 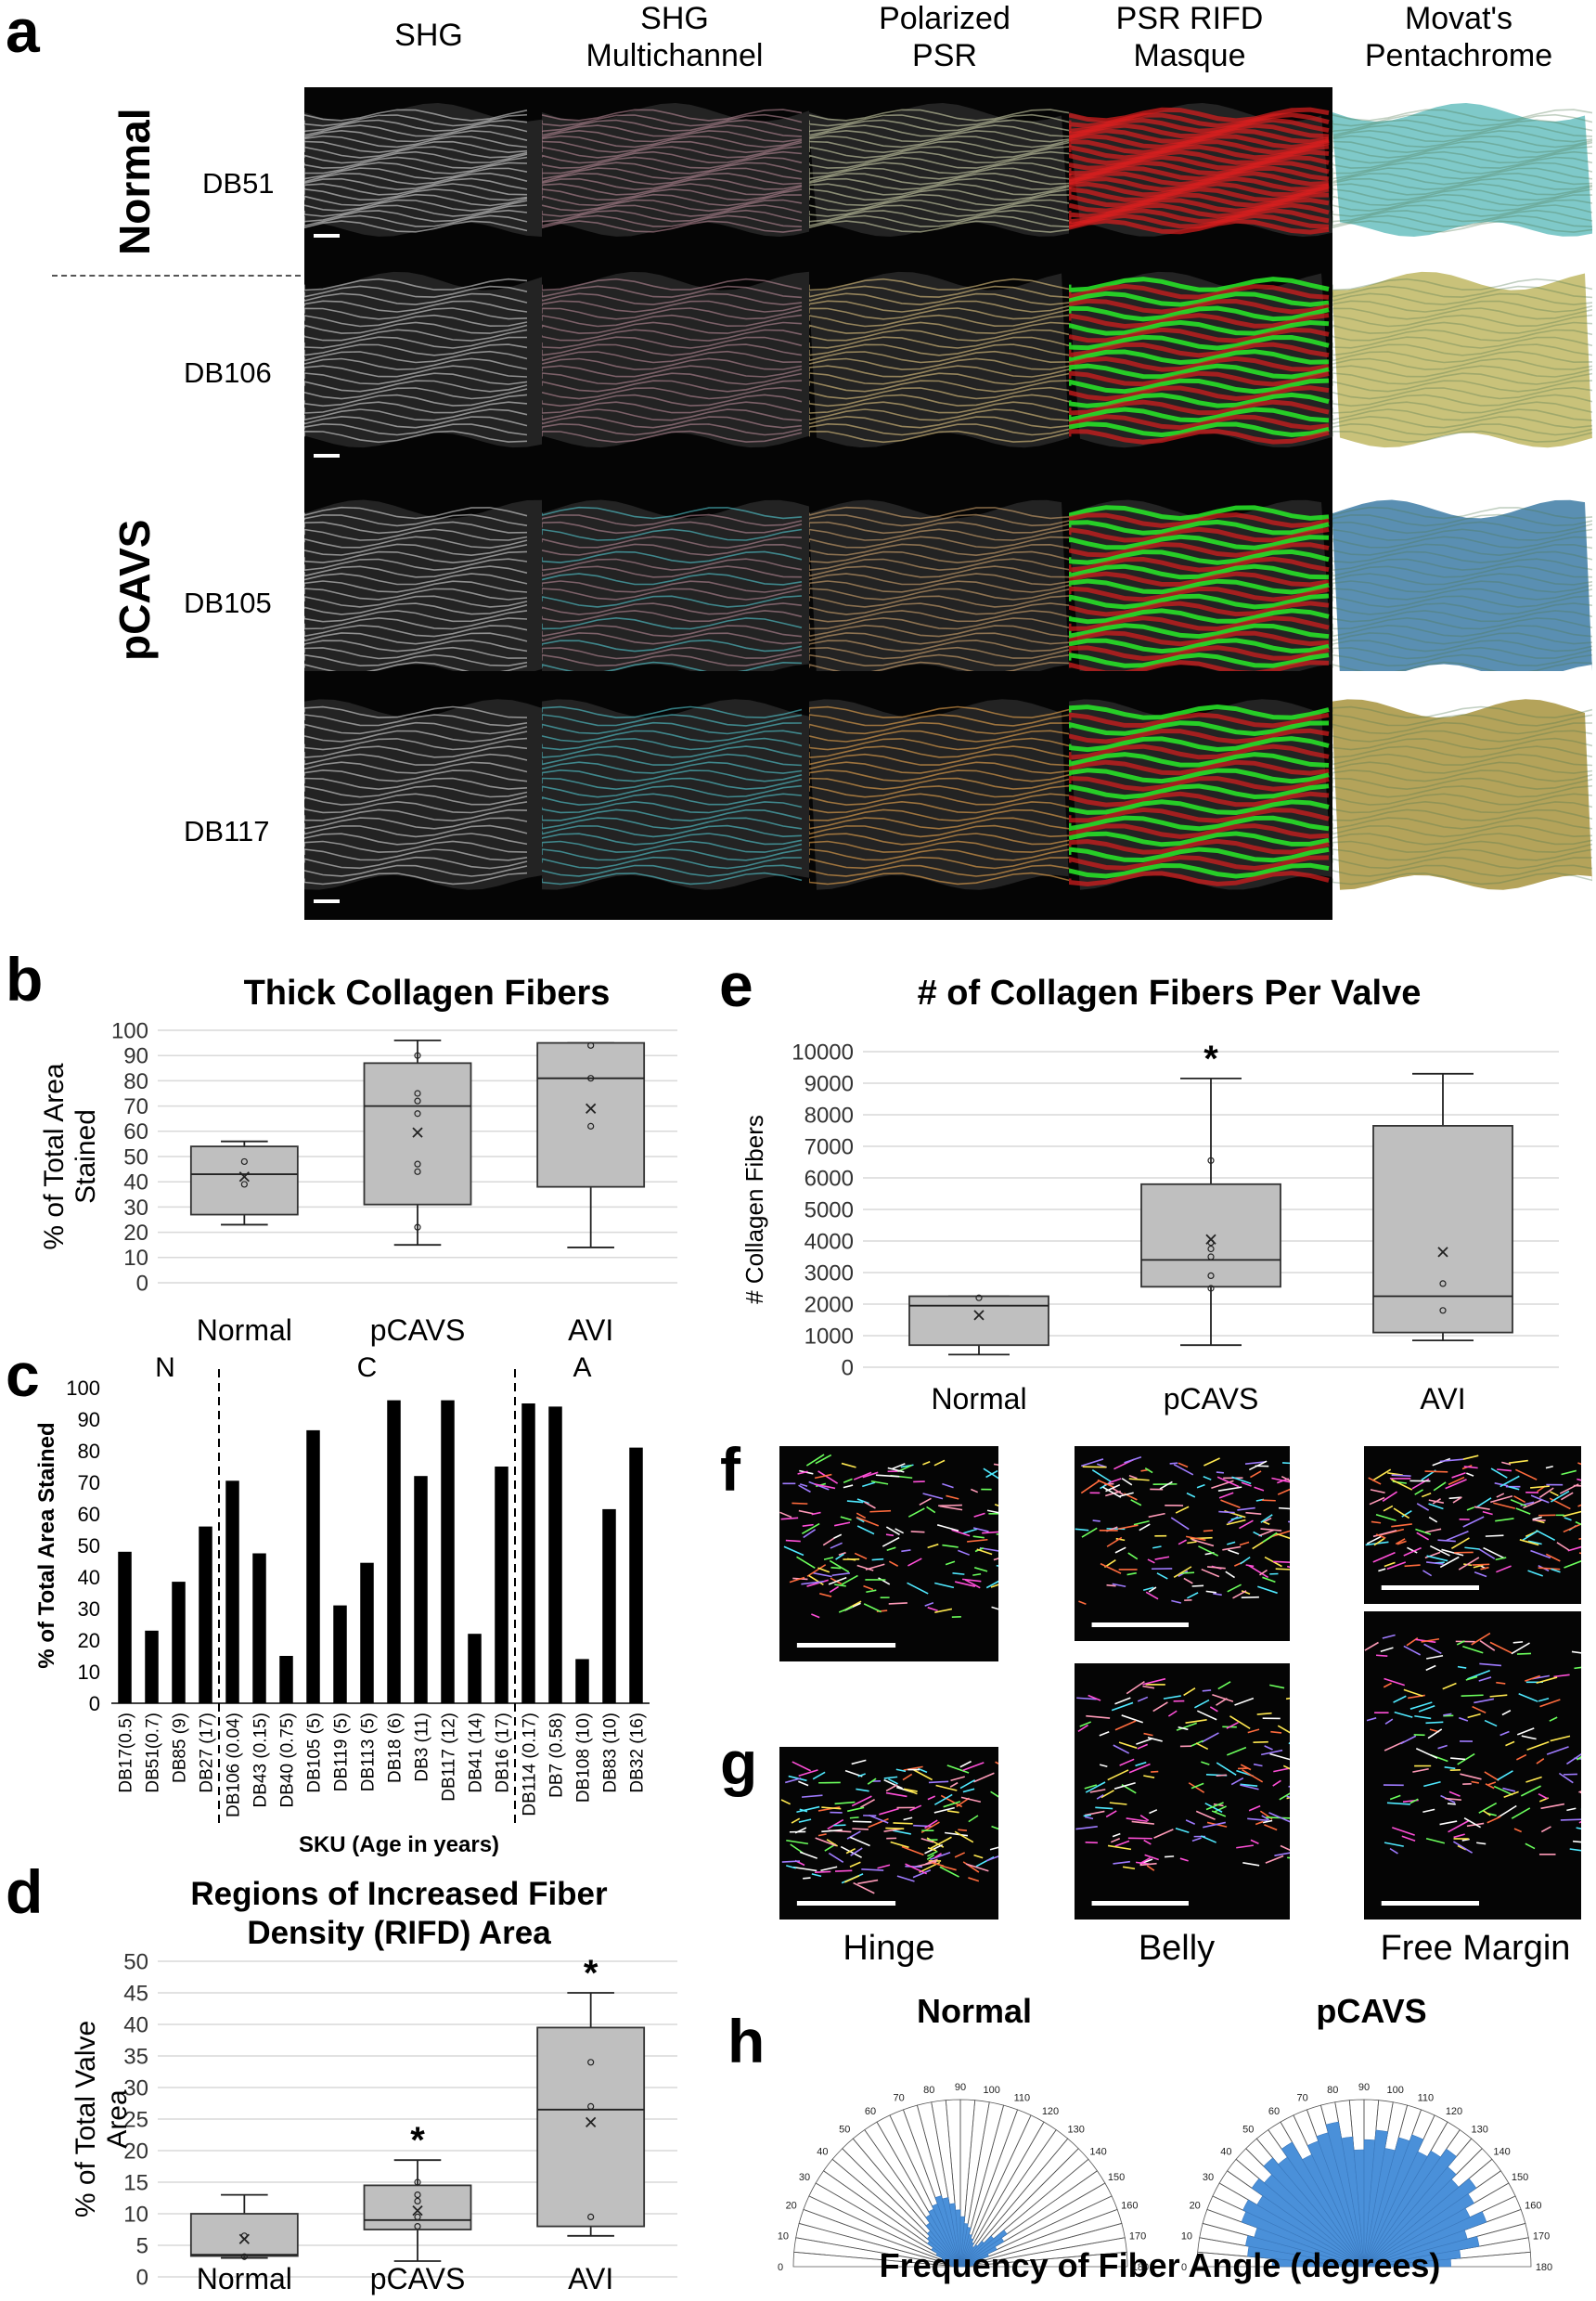 I want to click on angle-label: 60, so click(x=1274, y=2111).